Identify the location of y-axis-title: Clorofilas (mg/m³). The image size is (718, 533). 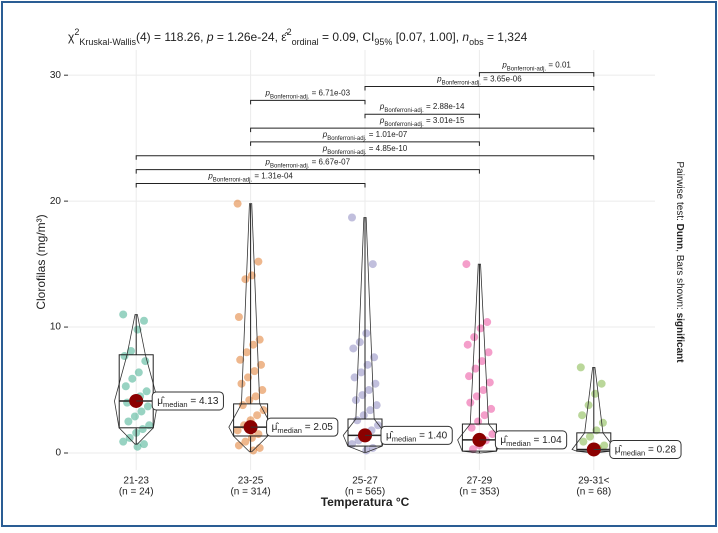
(41, 261).